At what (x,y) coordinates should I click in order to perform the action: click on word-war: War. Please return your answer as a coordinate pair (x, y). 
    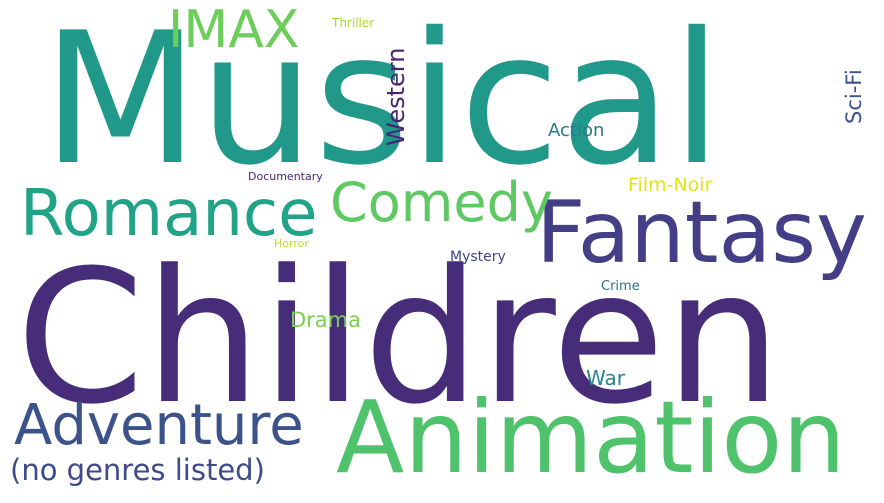
    Looking at the image, I should click on (605, 378).